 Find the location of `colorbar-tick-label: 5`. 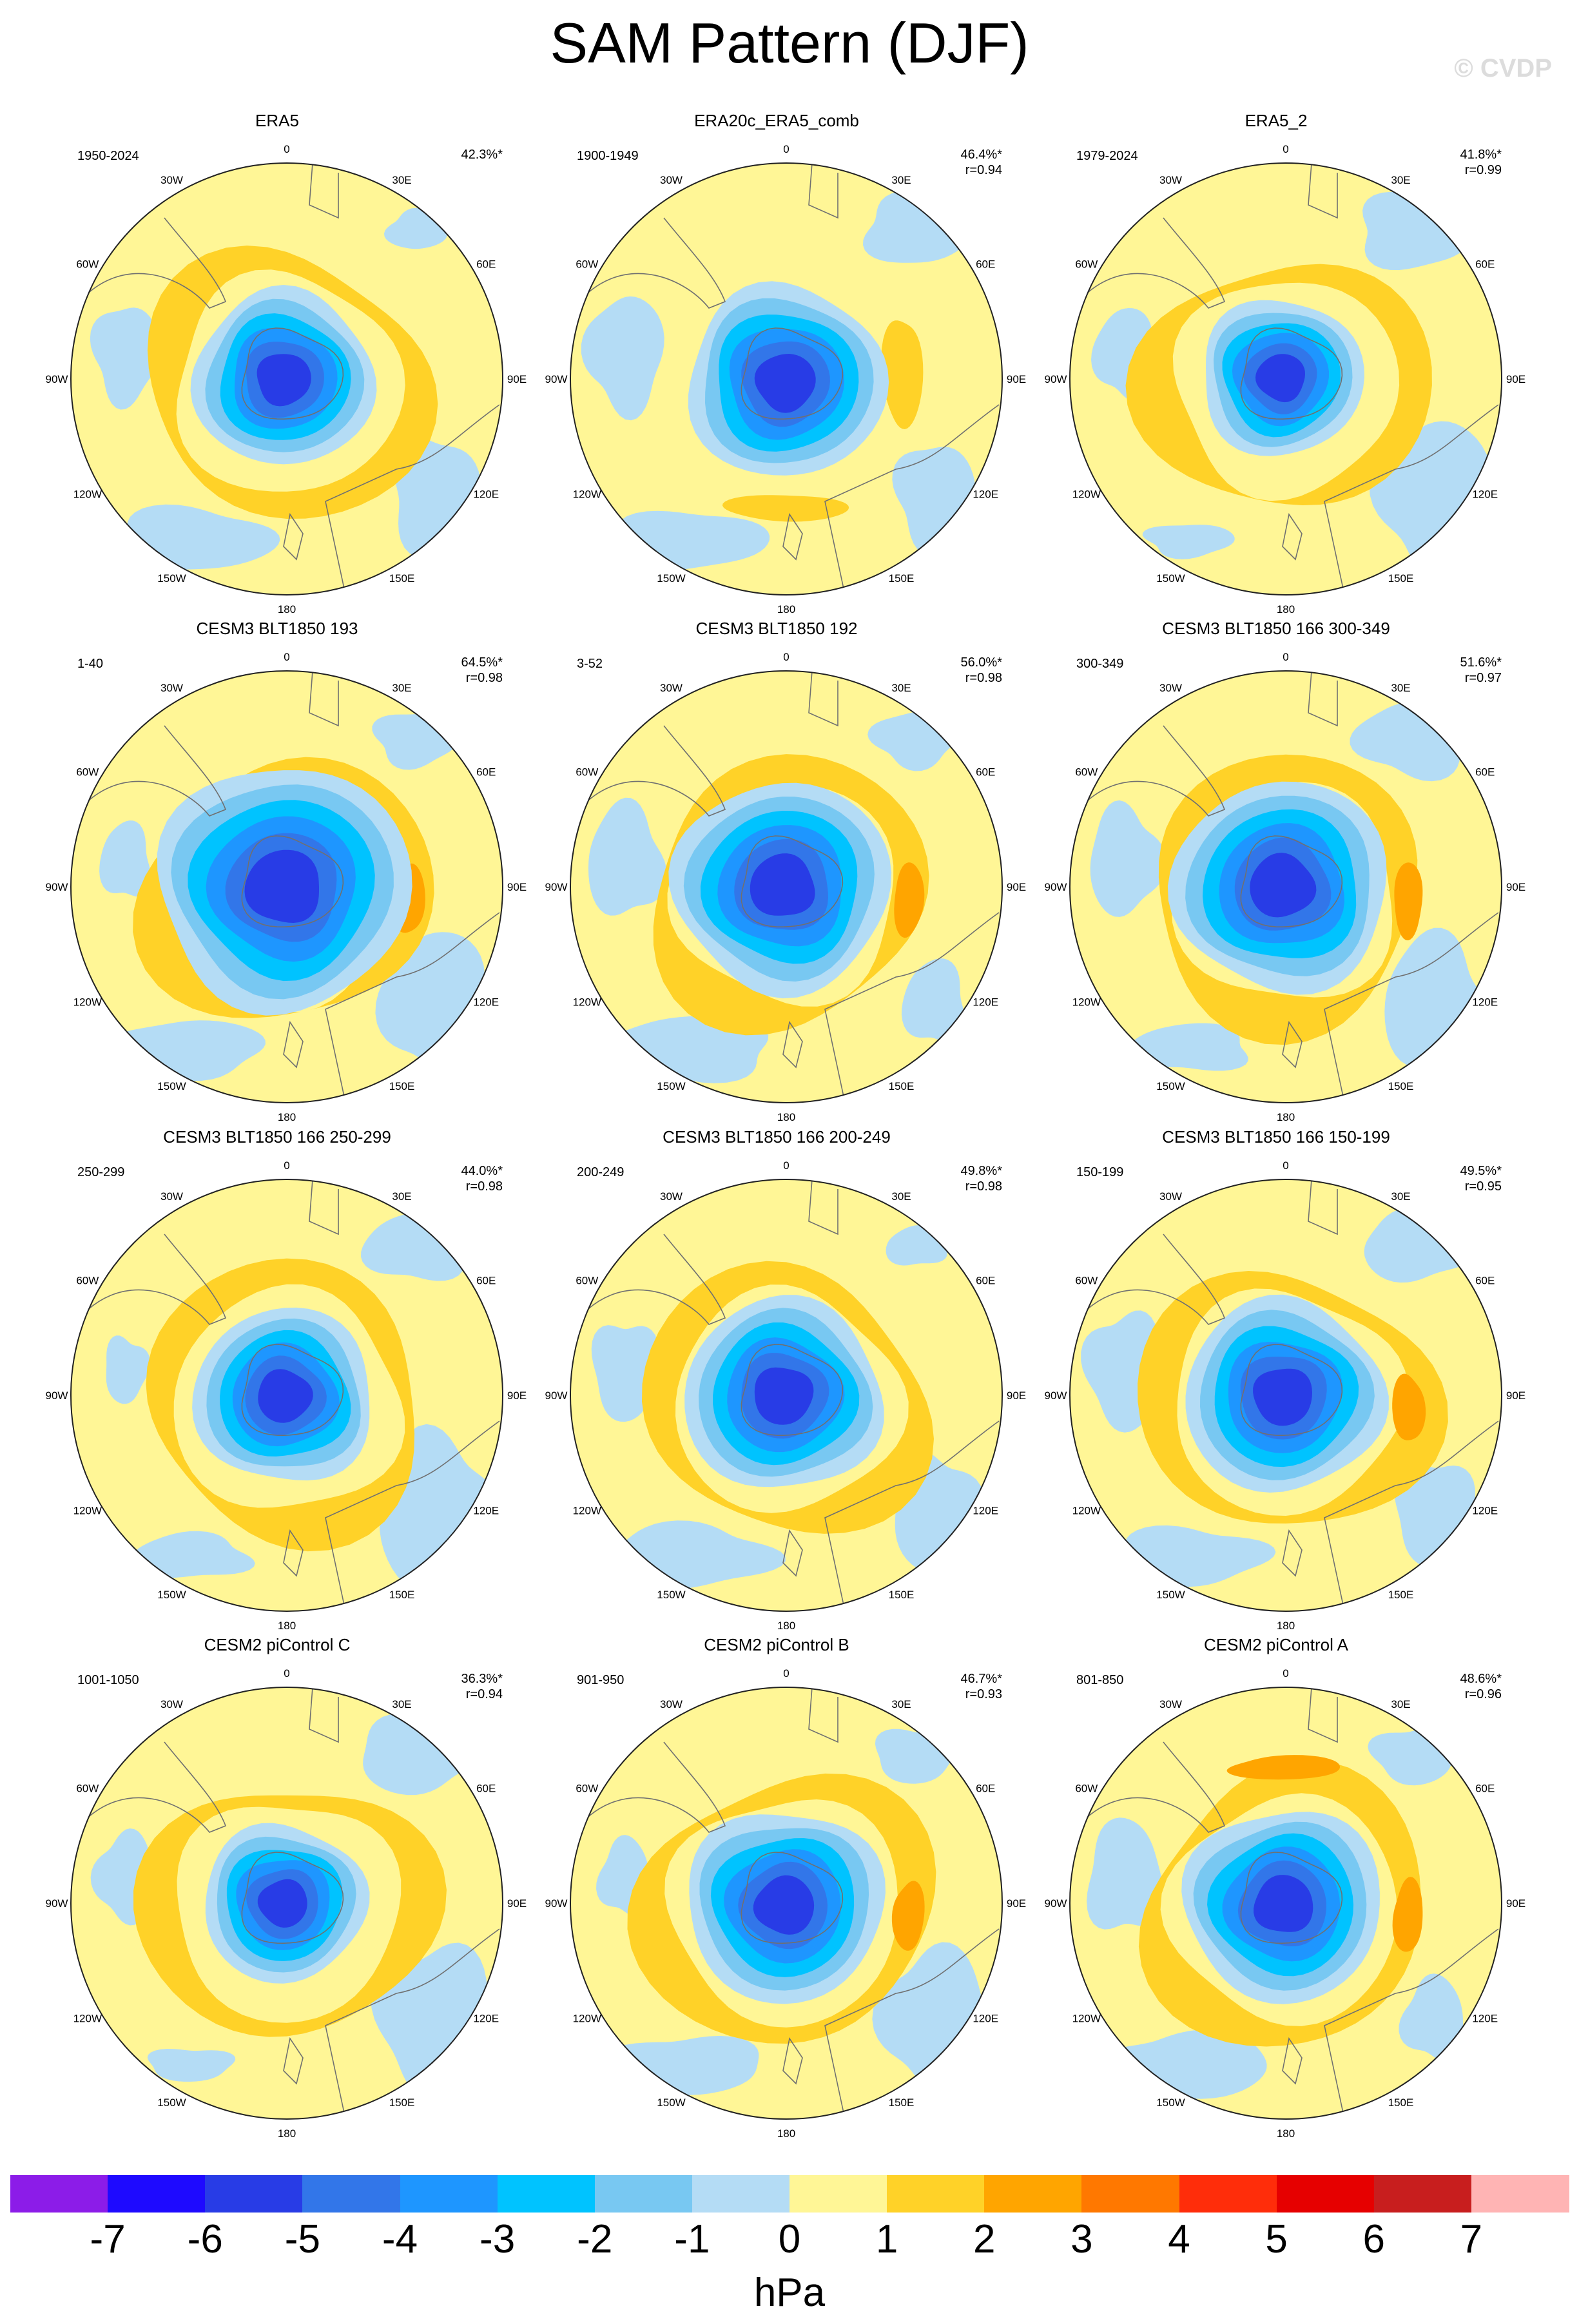

colorbar-tick-label: 5 is located at coordinates (1276, 2239).